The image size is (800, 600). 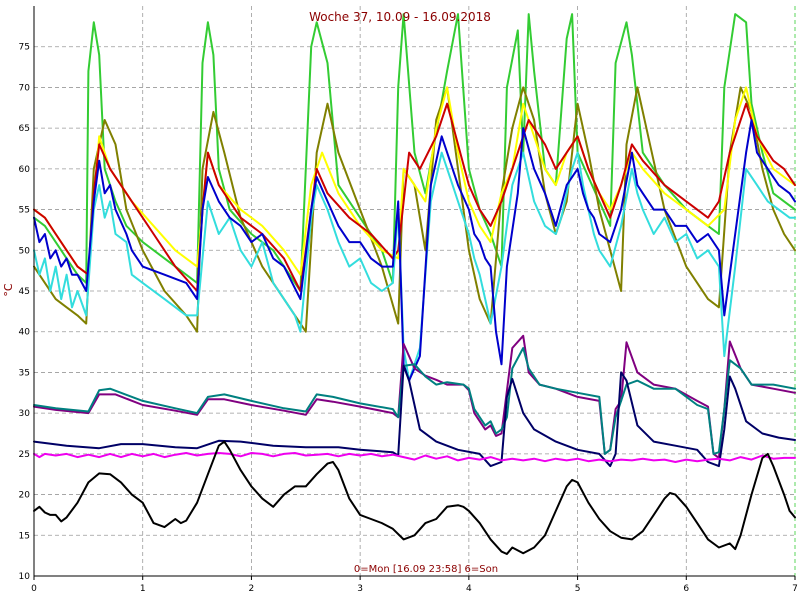 I want to click on x-tick-label: 4, so click(x=469, y=589).